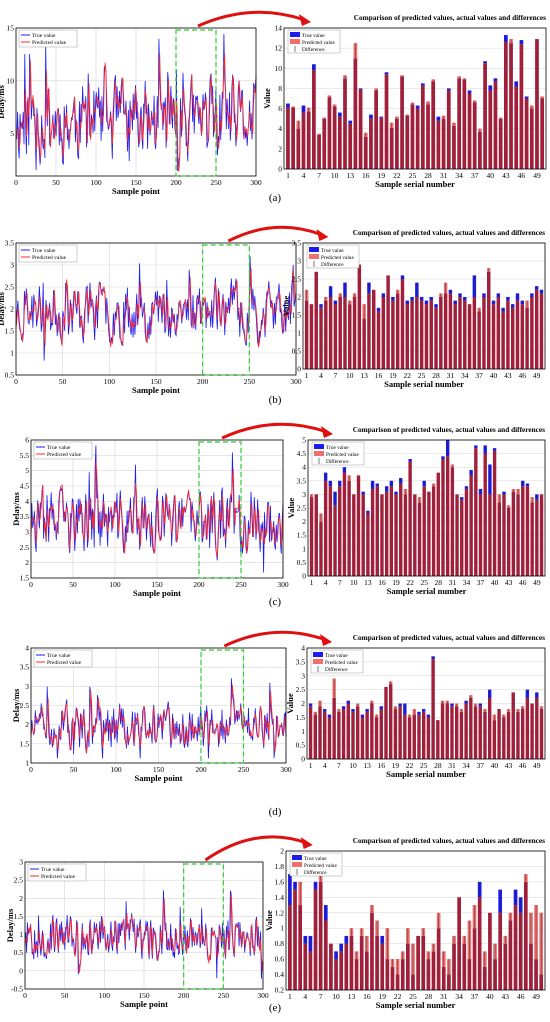 This screenshot has height=1022, width=550. Describe the element at coordinates (304, 494) in the screenshot. I see `y-tick-label: 3` at that location.